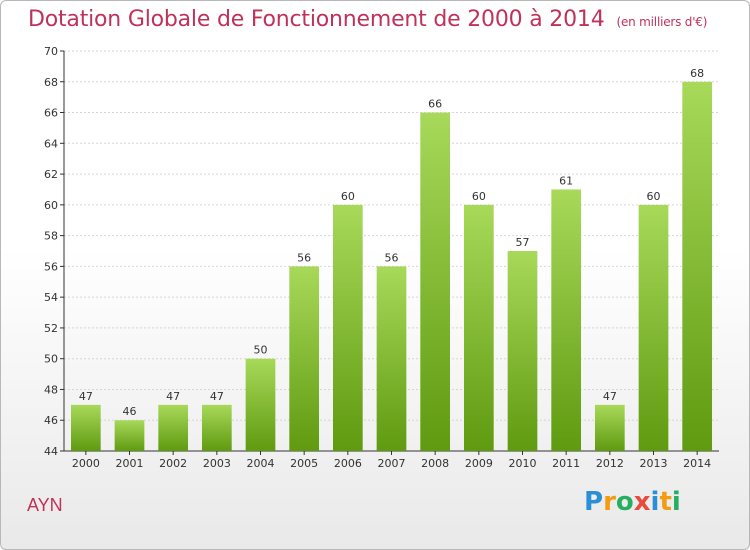 This screenshot has height=550, width=750. I want to click on x-tick-label: 2005, so click(304, 463).